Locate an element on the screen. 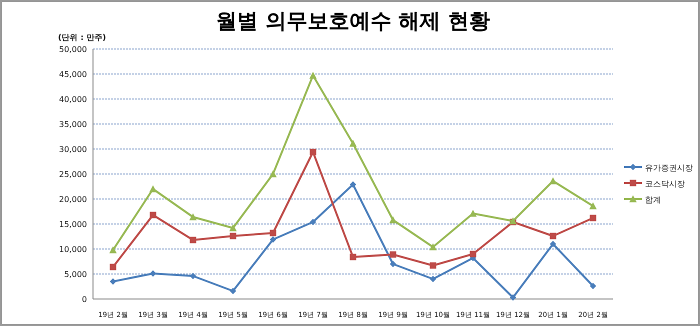 This screenshot has height=326, width=700. text: (단위 : 만주) is located at coordinates (82, 37).